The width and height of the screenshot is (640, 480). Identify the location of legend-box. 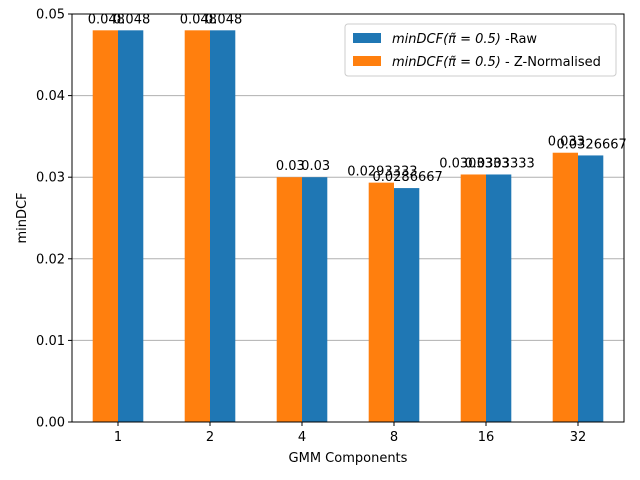
(480, 50).